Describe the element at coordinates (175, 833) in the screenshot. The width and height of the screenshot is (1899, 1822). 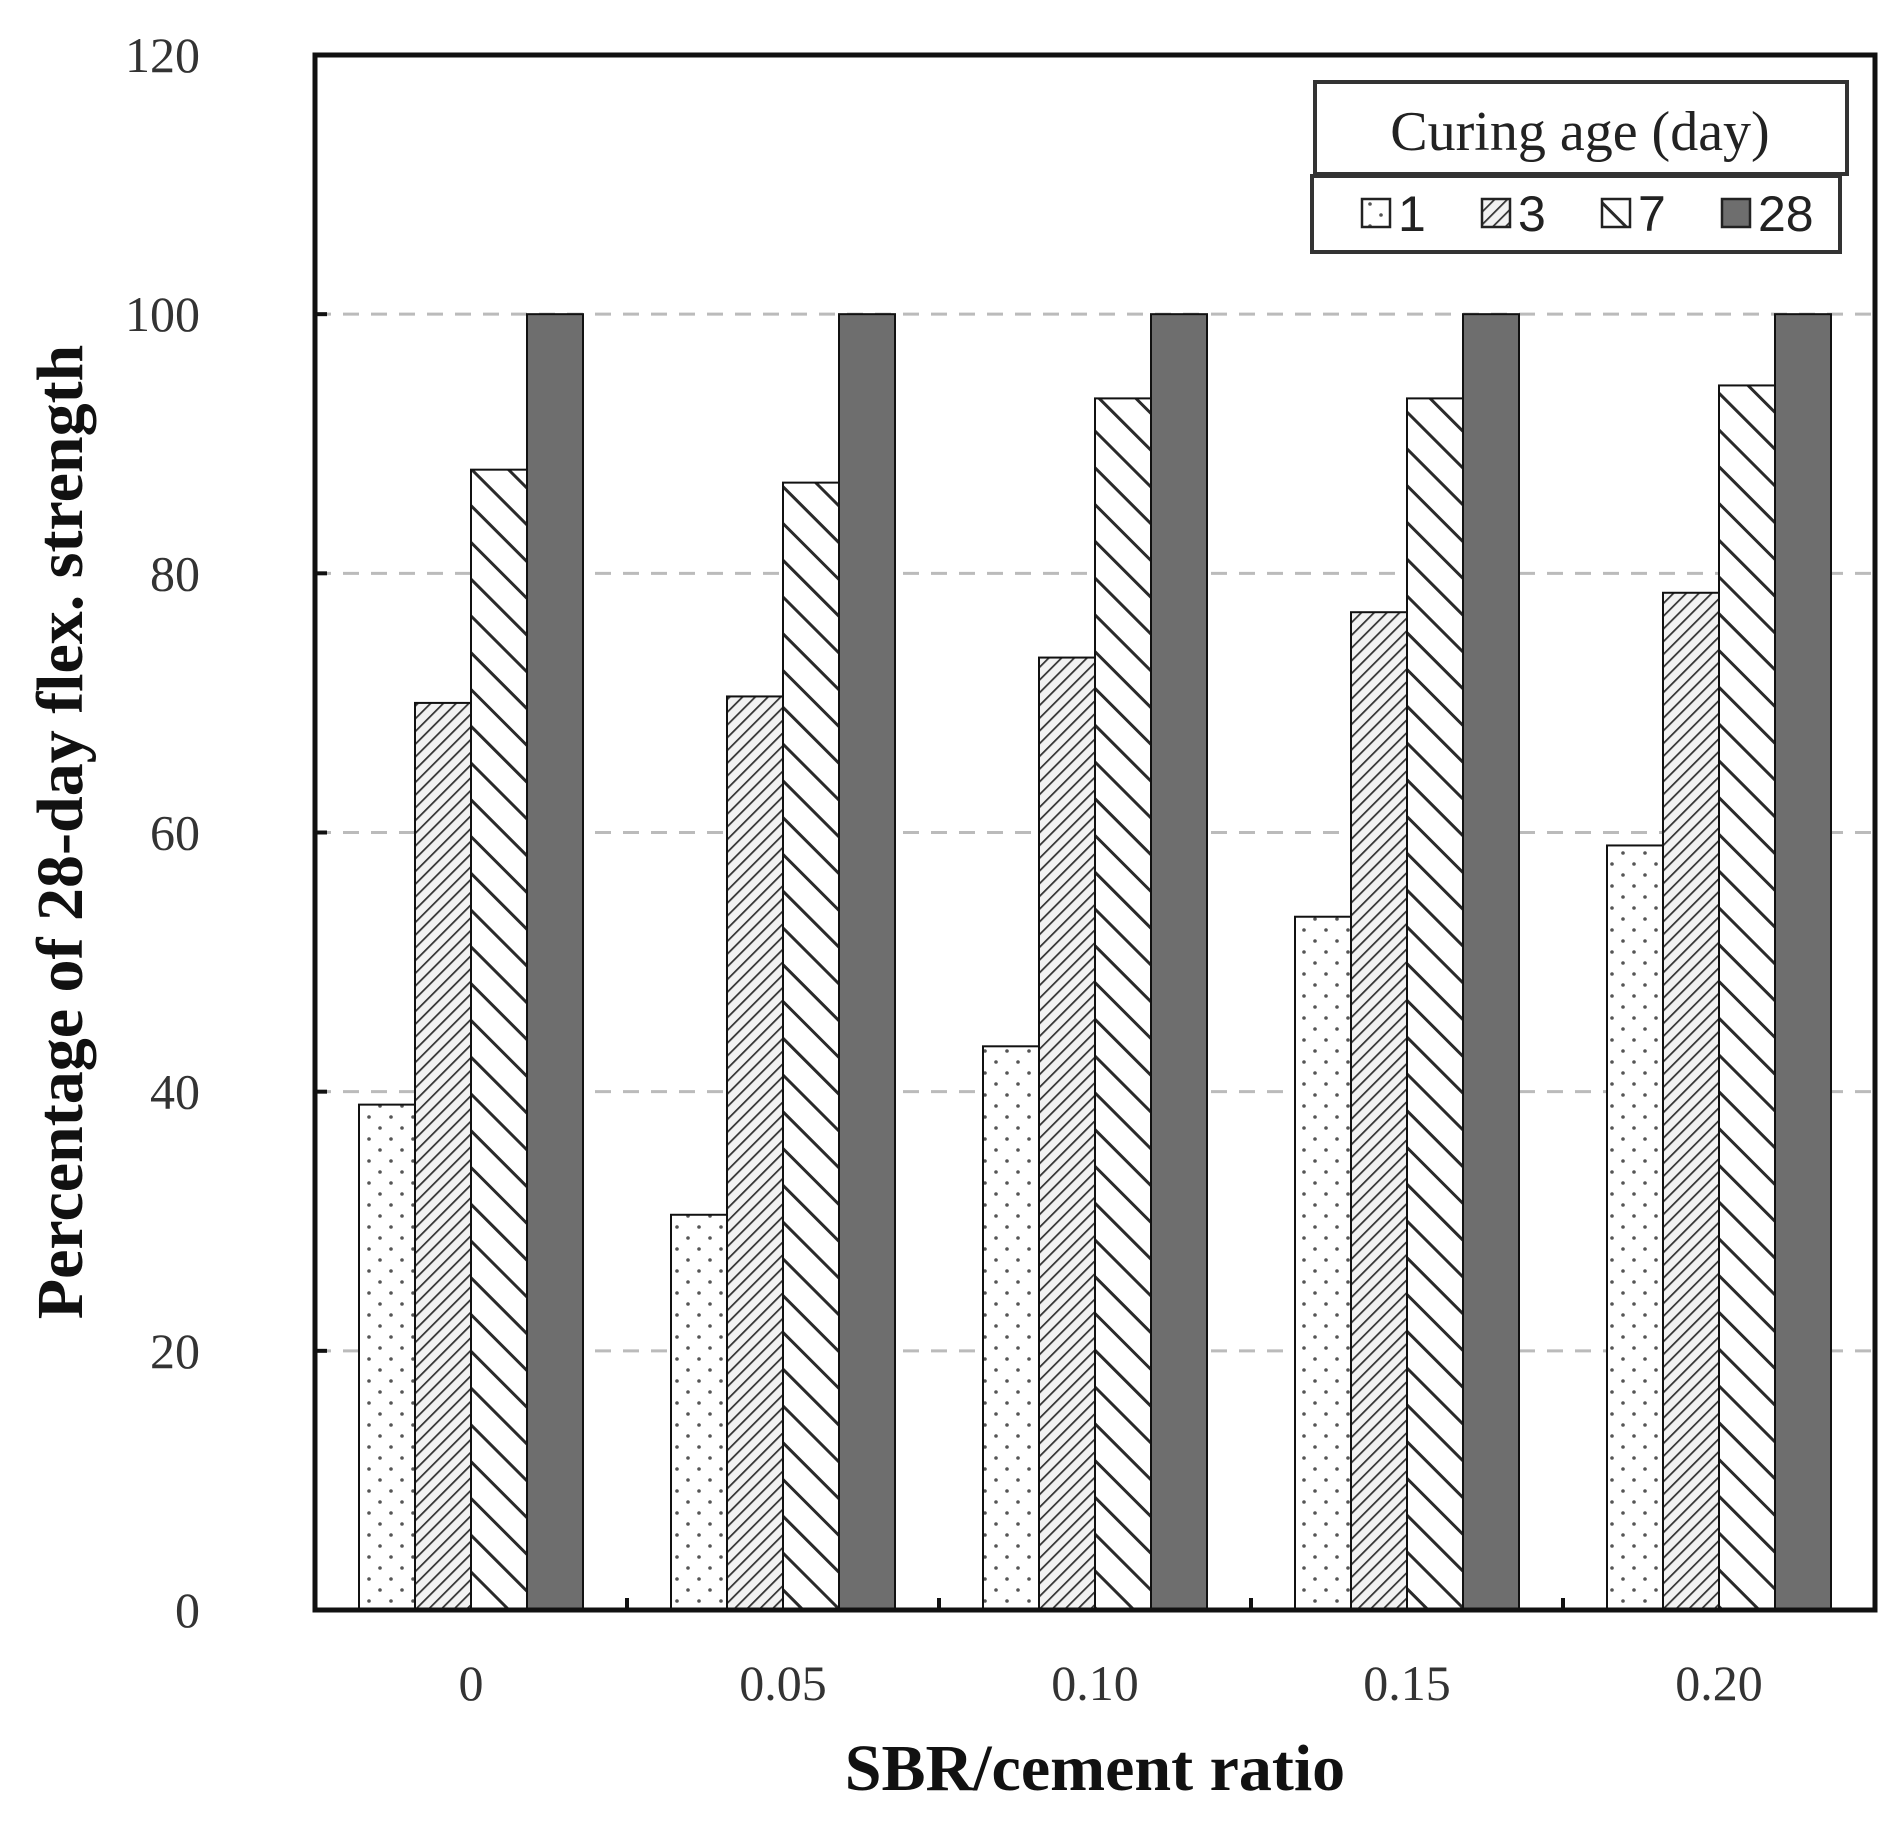
I see `y-tick-label: 60` at that location.